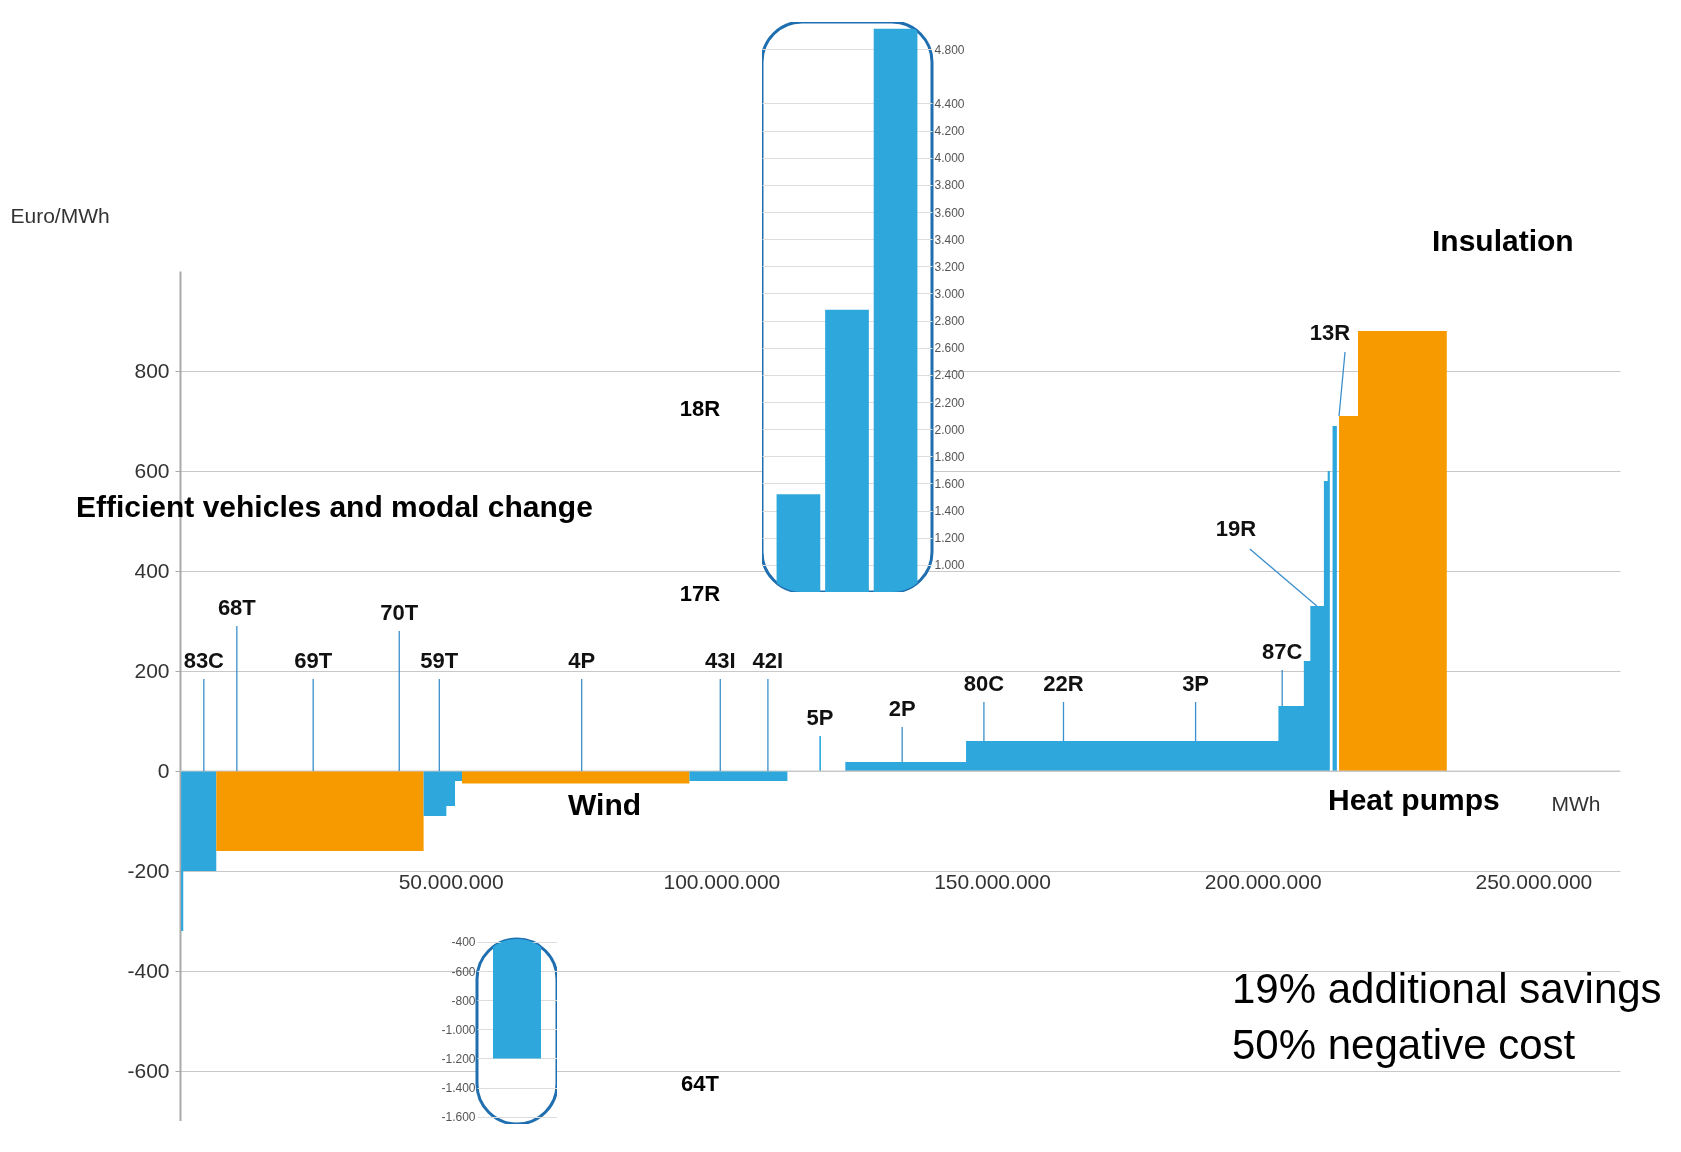 The width and height of the screenshot is (1681, 1152). Describe the element at coordinates (949, 131) in the screenshot. I see `y-tick-label: 4.200` at that location.